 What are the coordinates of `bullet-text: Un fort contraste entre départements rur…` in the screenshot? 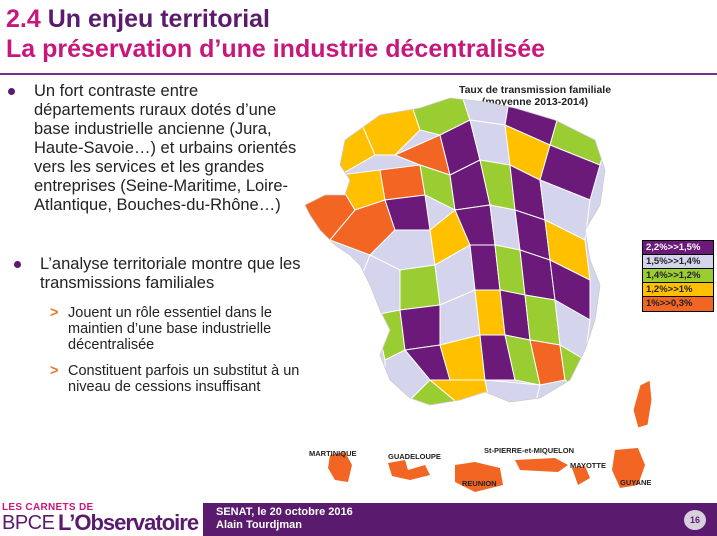 It's located at (165, 148).